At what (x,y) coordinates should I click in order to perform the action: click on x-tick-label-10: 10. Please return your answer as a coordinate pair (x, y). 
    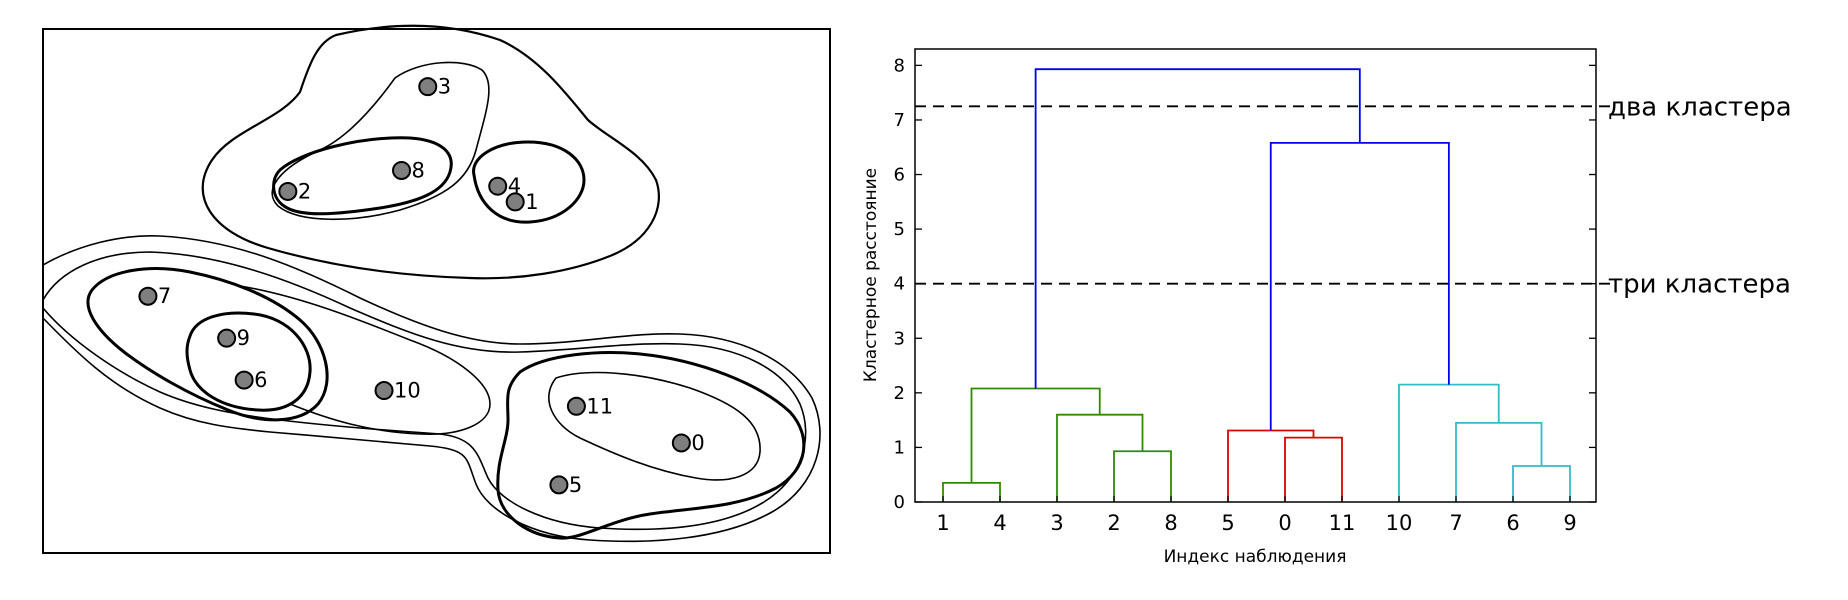
    Looking at the image, I should click on (1399, 523).